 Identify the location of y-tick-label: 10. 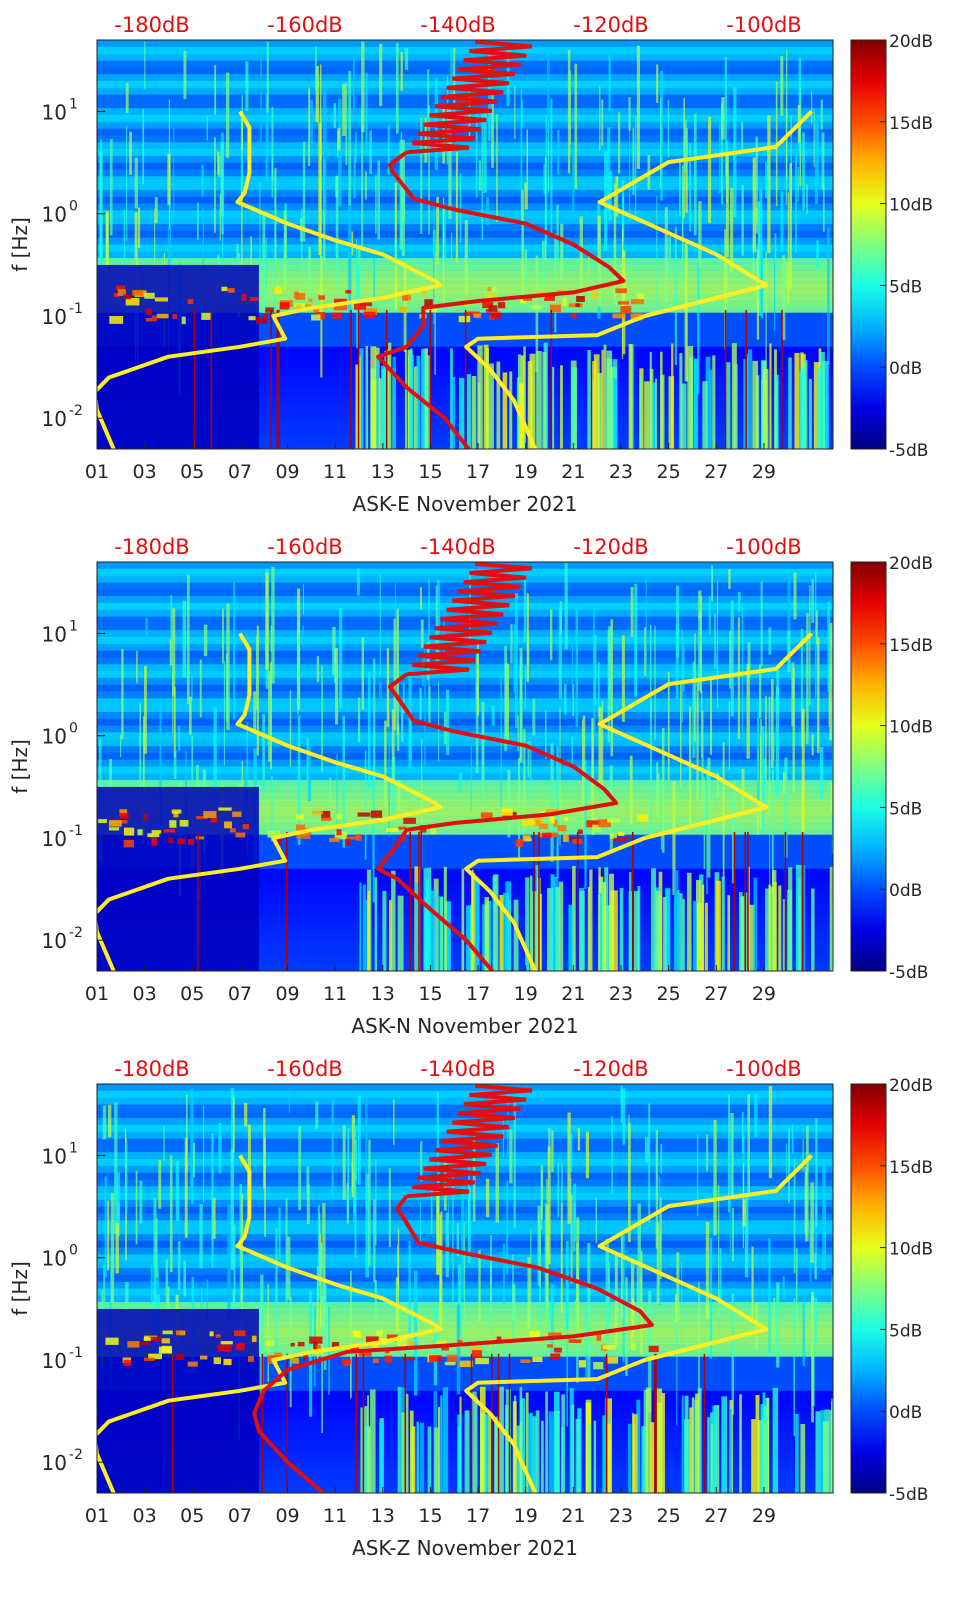
(54, 1259).